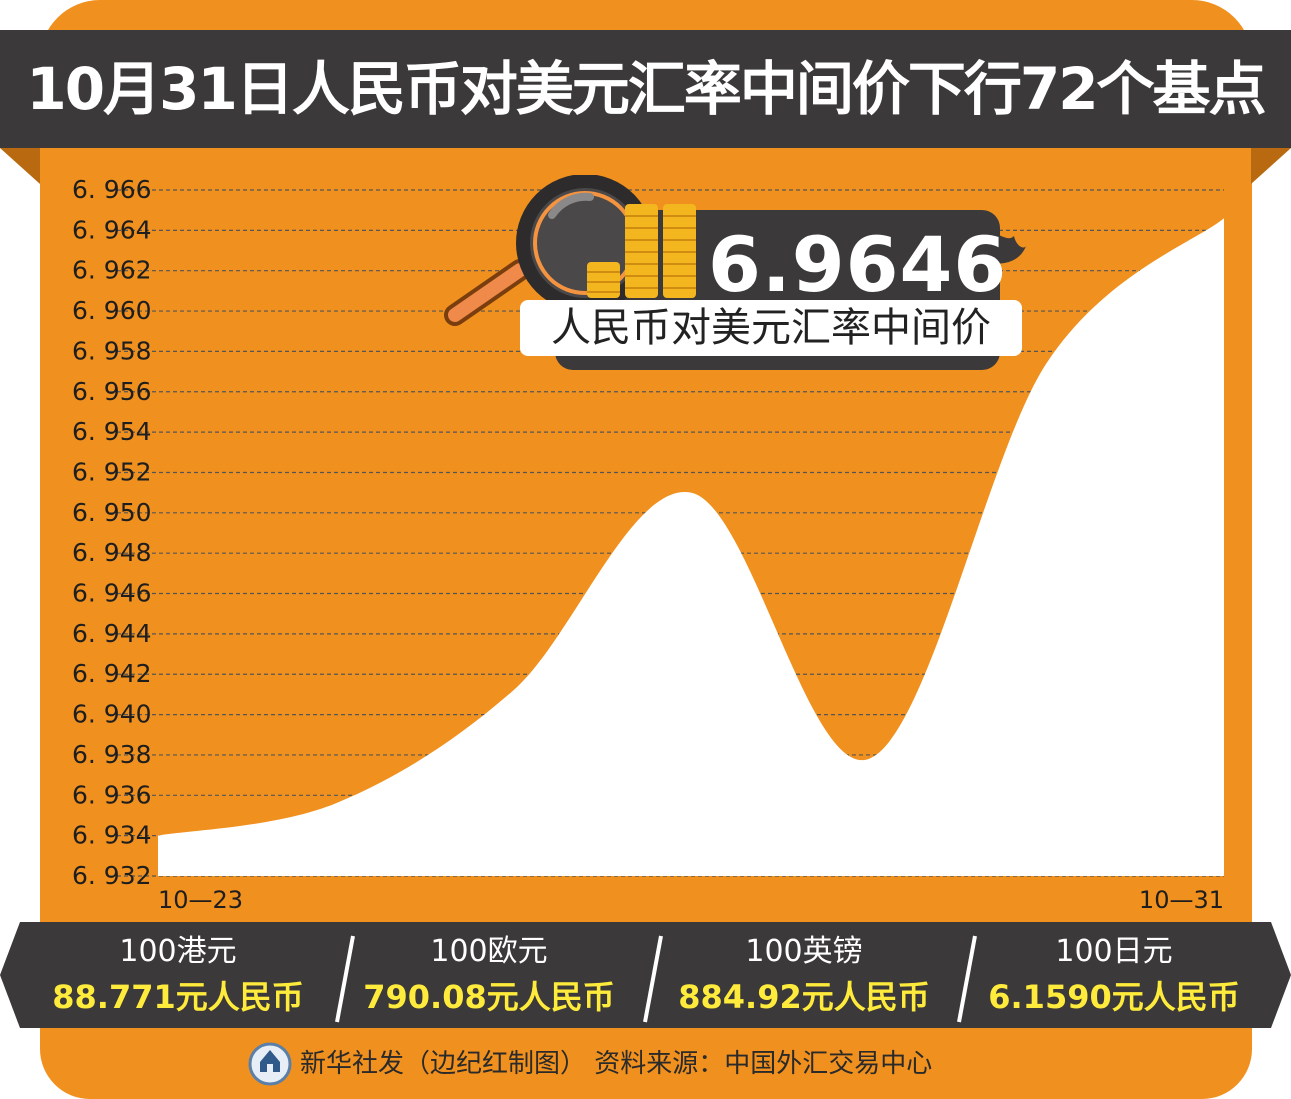 This screenshot has width=1291, height=1099. What do you see at coordinates (112, 310) in the screenshot?
I see `y-tick-label: 6. 960` at bounding box center [112, 310].